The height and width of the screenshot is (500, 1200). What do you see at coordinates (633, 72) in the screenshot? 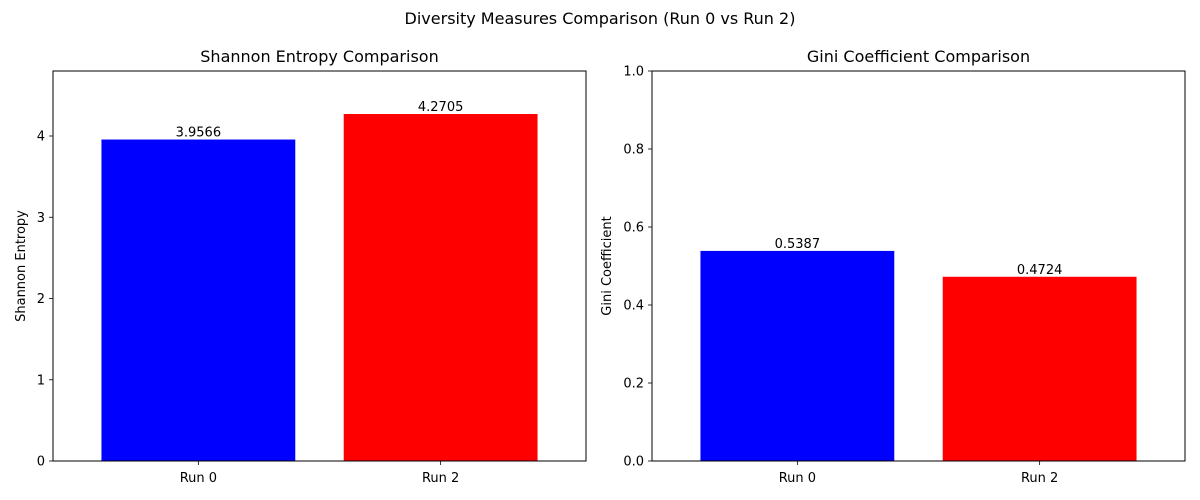
I see `gini-y-tick-label: 1.0` at bounding box center [633, 72].